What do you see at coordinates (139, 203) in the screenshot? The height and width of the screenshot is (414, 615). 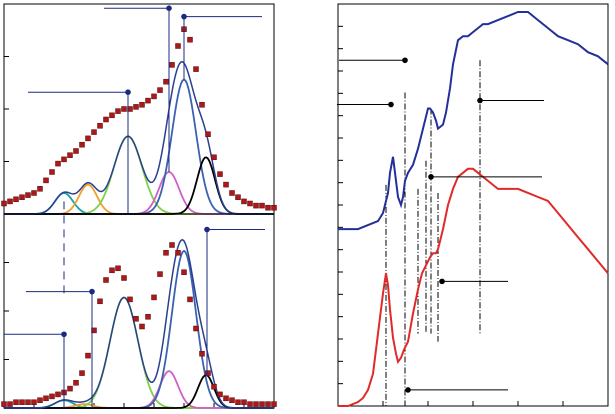 I see `peak-teal-line` at bounding box center [139, 203].